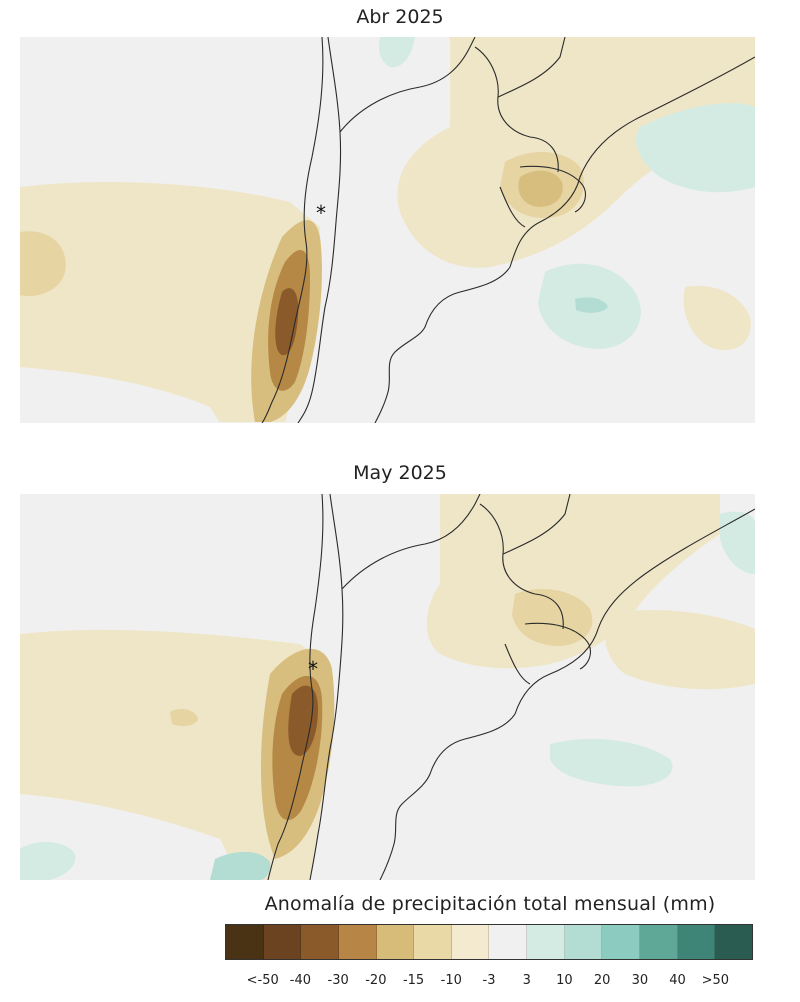 The image size is (800, 1002). I want to click on wet-anomaly-north, so click(396, 52).